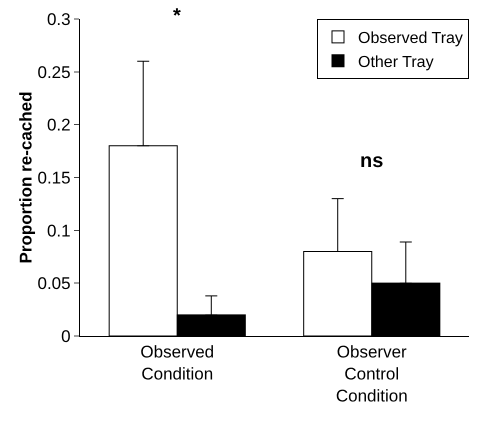 This screenshot has width=479, height=431. I want to click on x-tick-label: Observed Condition, so click(177, 363).